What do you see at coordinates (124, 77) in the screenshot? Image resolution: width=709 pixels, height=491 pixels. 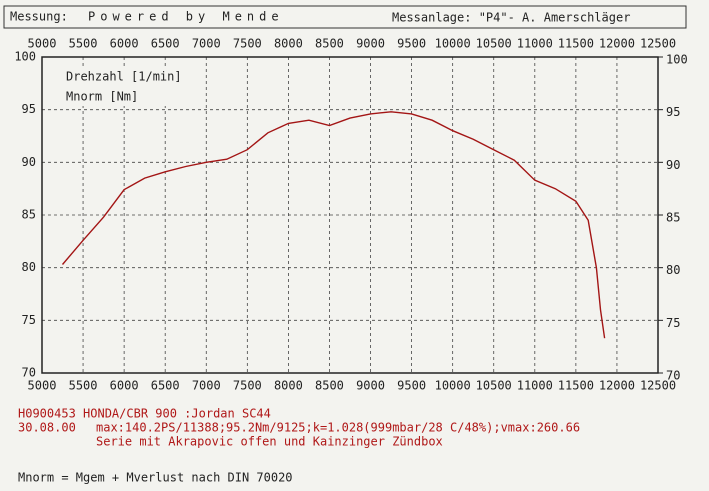 I see `x-axis-label: Drehzahl [1/min]` at bounding box center [124, 77].